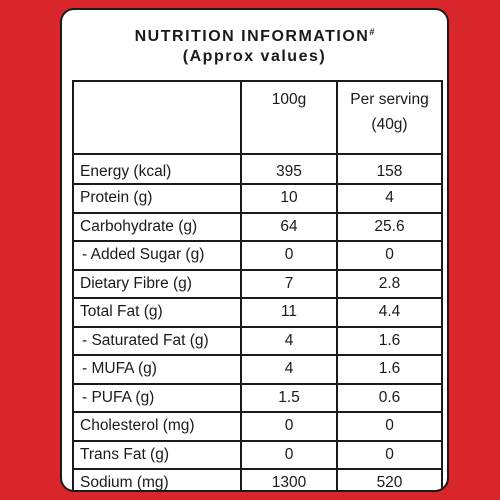  What do you see at coordinates (157, 117) in the screenshot?
I see `header-blank-cell` at bounding box center [157, 117].